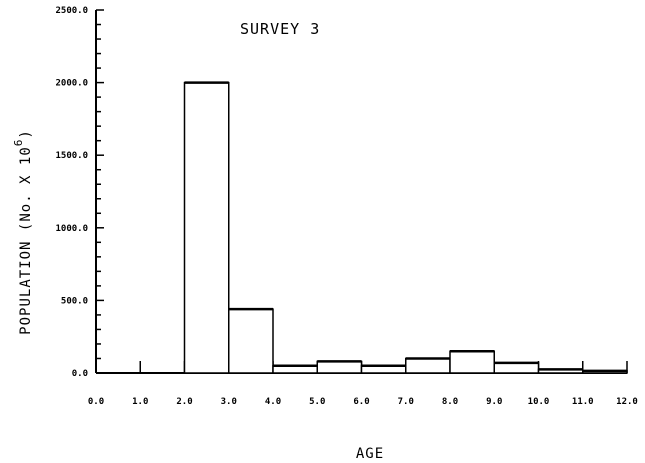 Image resolution: width=645 pixels, height=463 pixels. I want to click on x-tick-label: 3.0, so click(229, 402).